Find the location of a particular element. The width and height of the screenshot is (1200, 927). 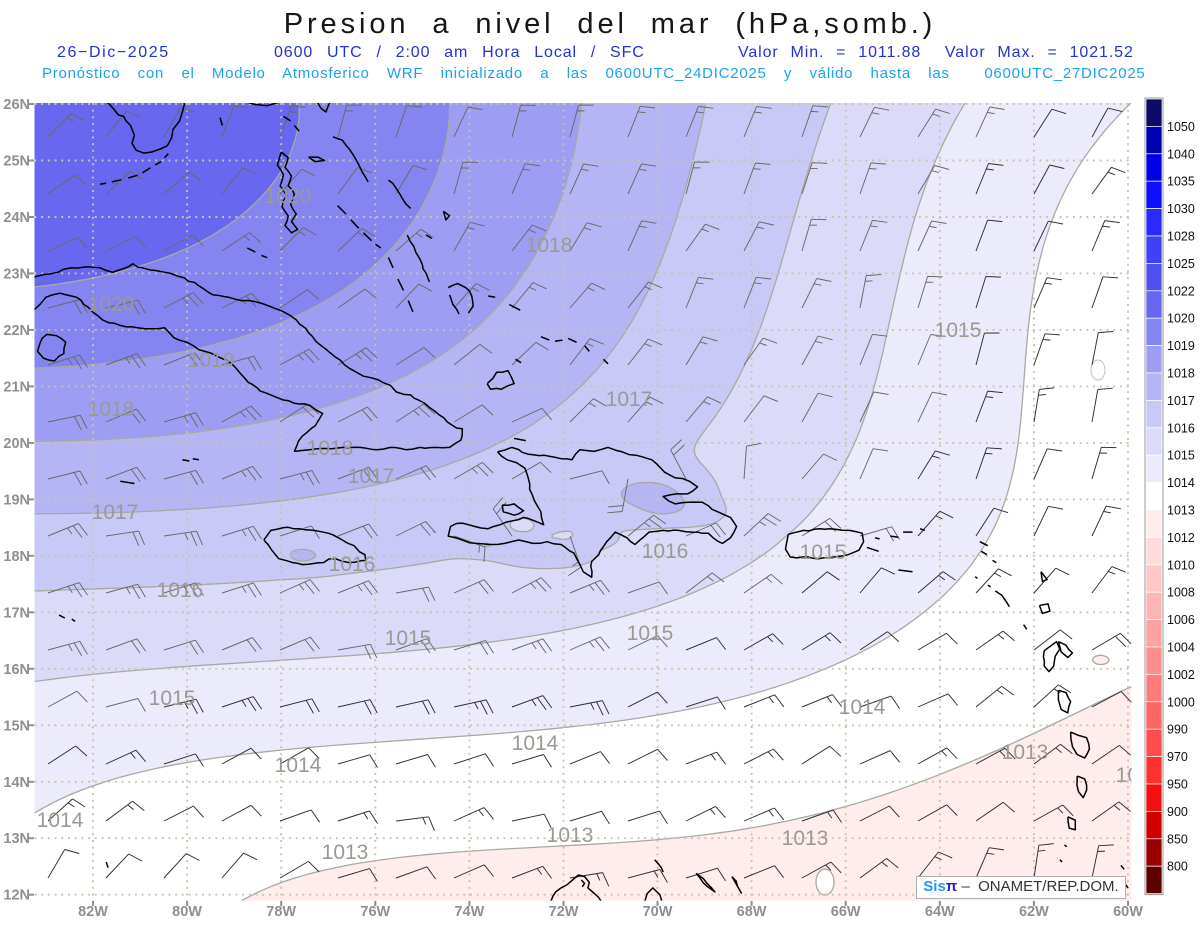

svg-text: 1012 is located at coordinates (1181, 538).